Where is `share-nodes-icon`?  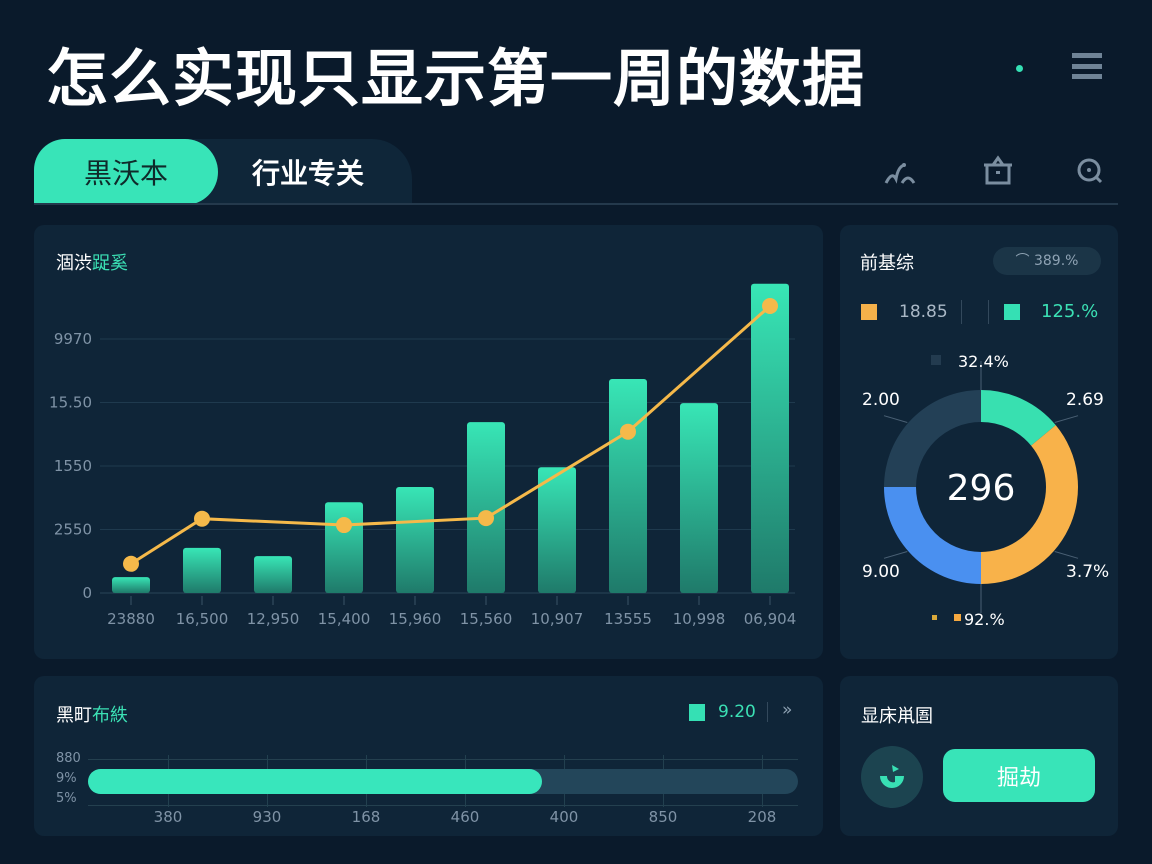
share-nodes-icon is located at coordinates (902, 171).